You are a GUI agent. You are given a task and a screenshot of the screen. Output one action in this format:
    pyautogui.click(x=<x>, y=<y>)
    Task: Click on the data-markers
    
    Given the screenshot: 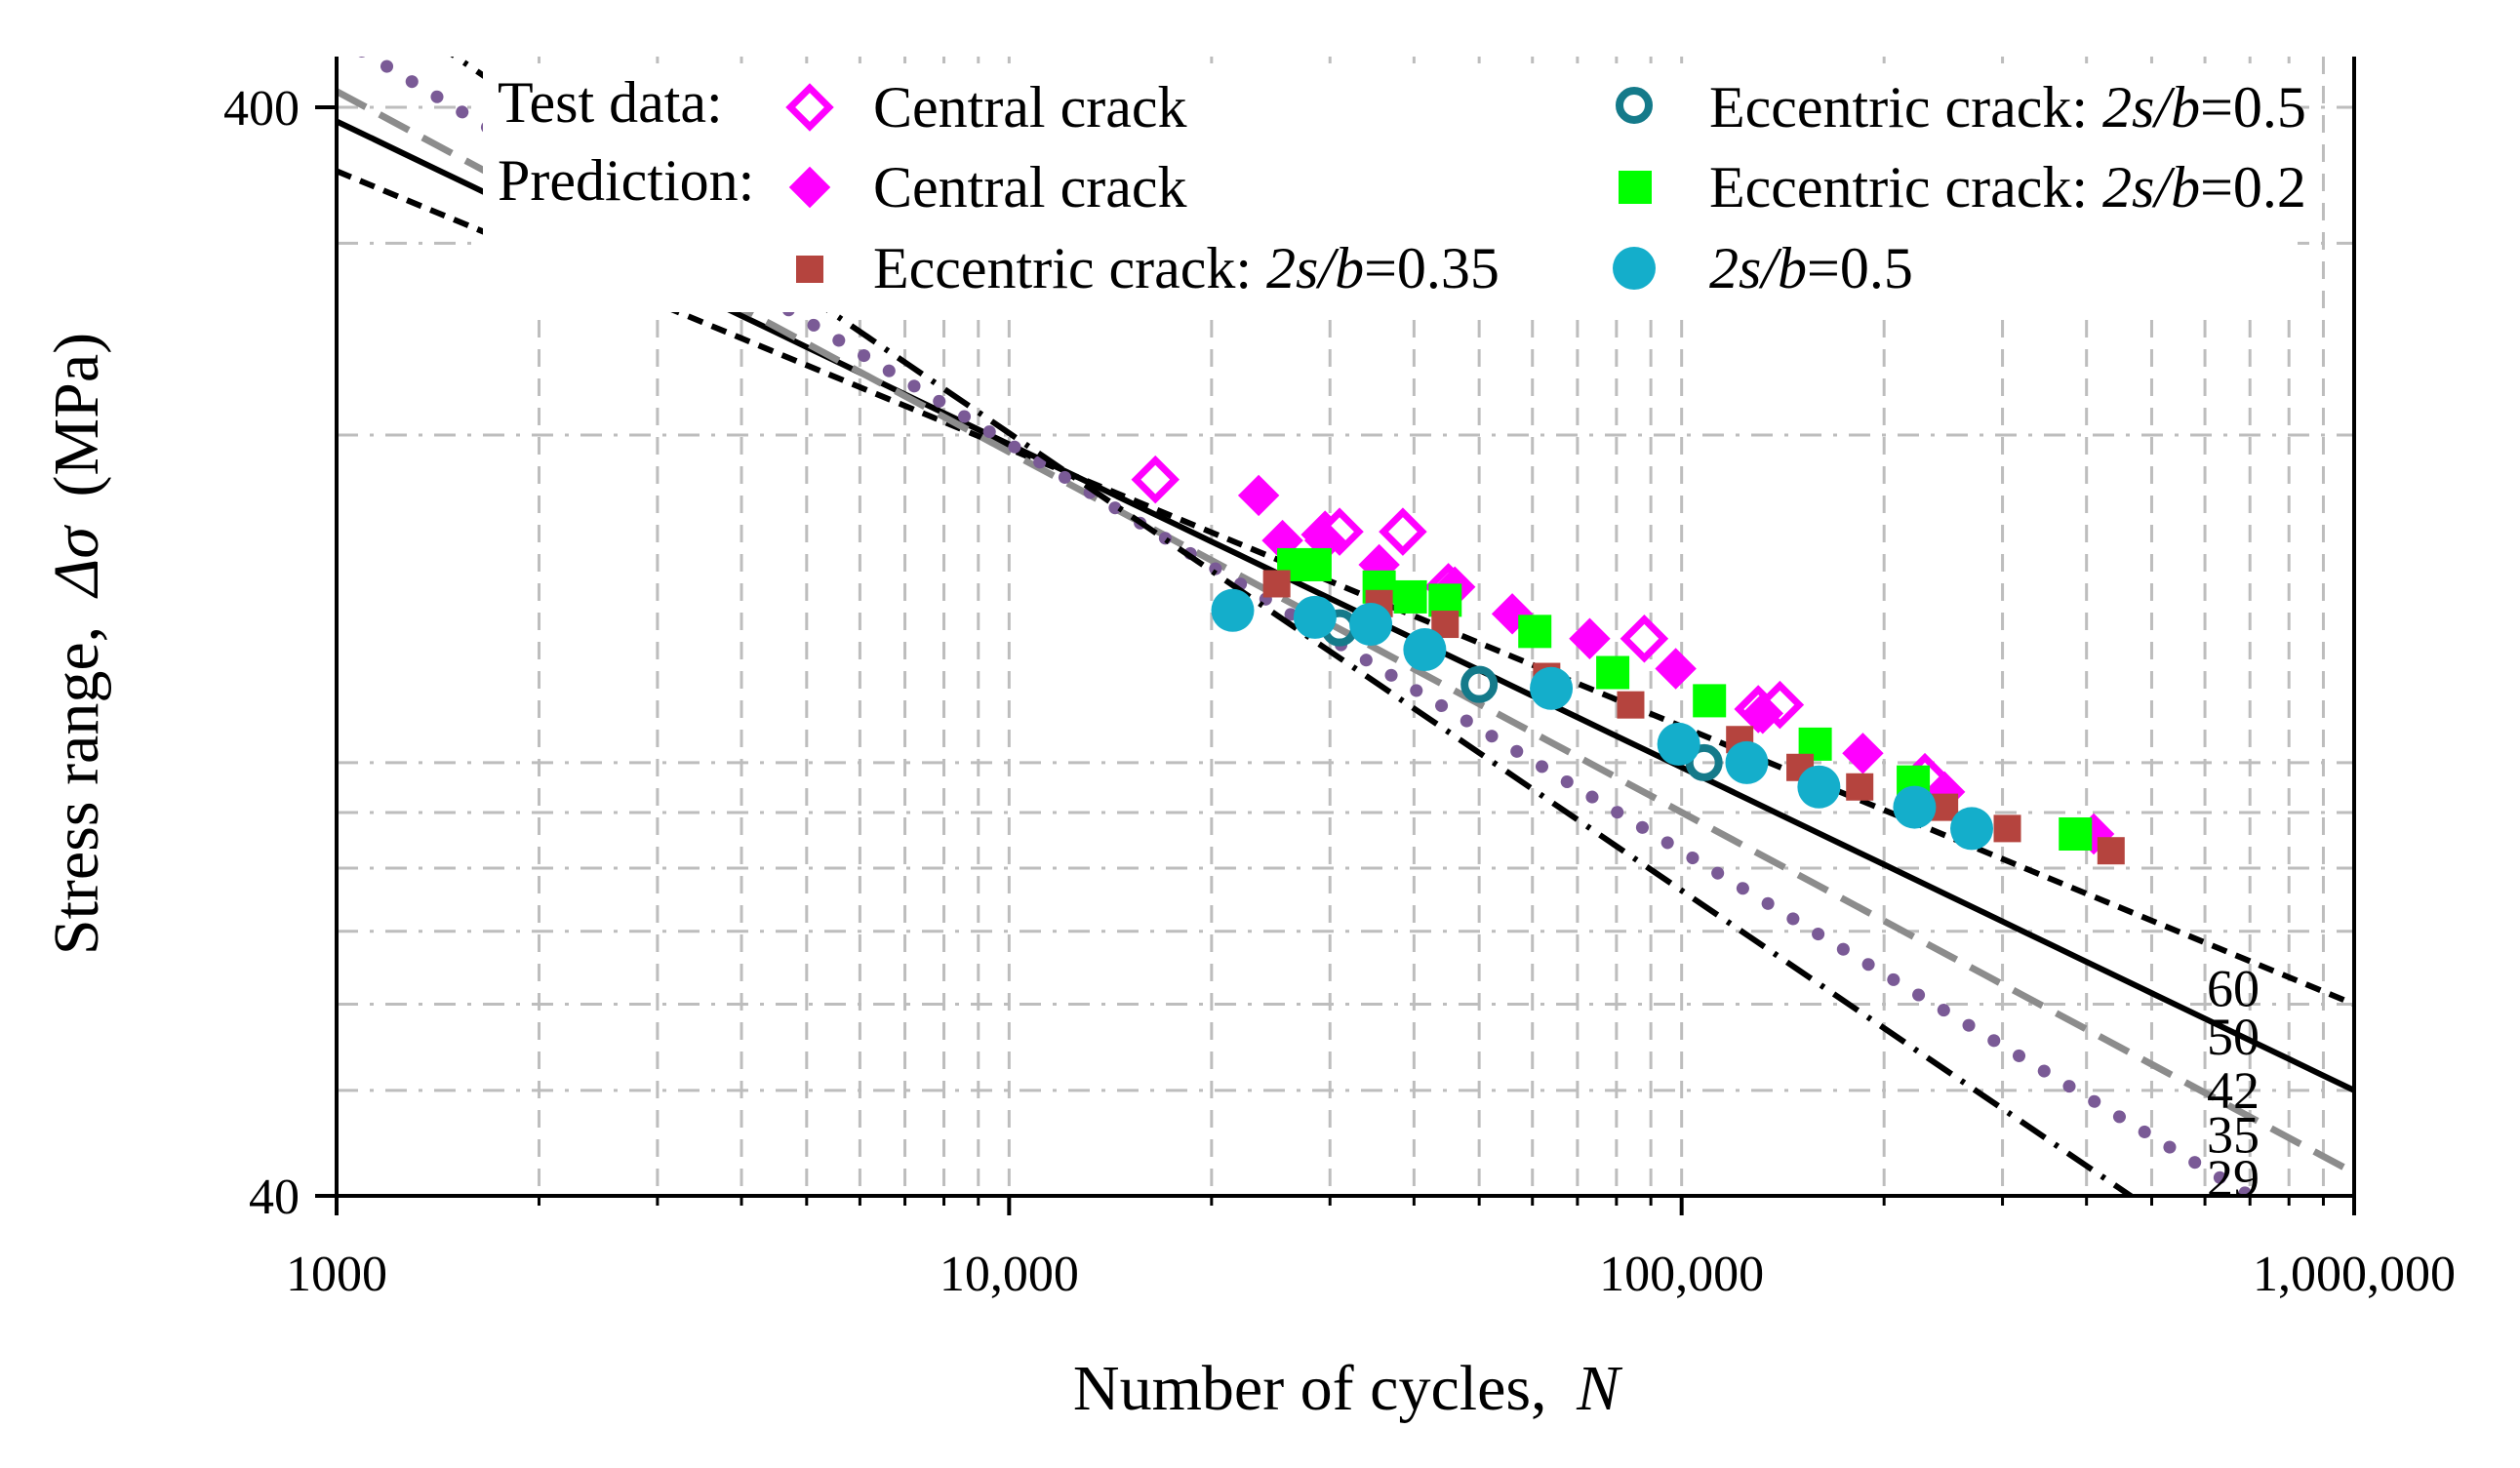 What is the action you would take?
    pyautogui.click(x=1628, y=660)
    